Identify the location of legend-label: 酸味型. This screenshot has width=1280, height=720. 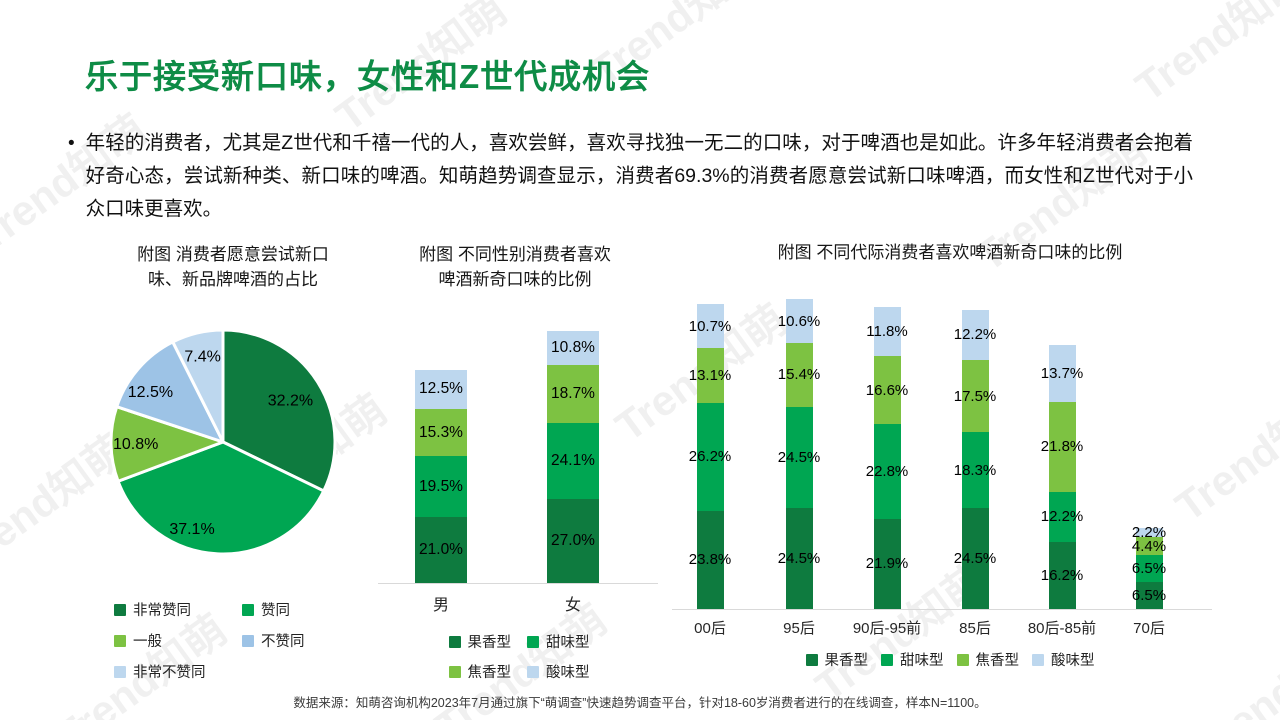
(568, 673).